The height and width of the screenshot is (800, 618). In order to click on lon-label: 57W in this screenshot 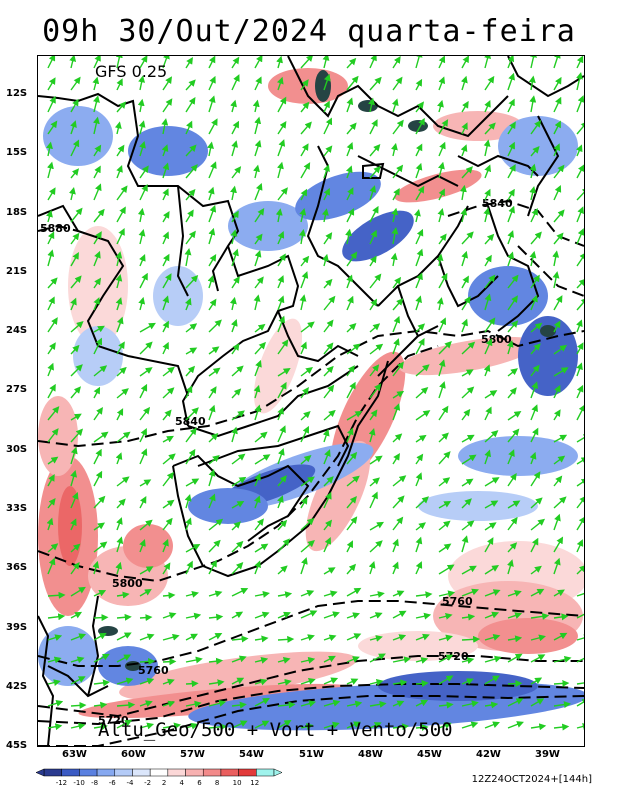, I will do `click(192, 754)`.